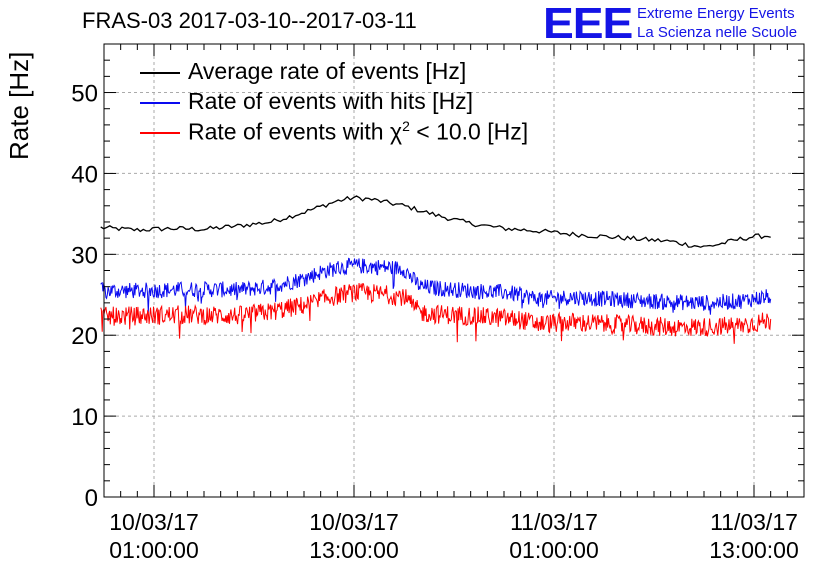 This screenshot has width=836, height=572. I want to click on y-axis-label: Rate [Hz], so click(19, 105).